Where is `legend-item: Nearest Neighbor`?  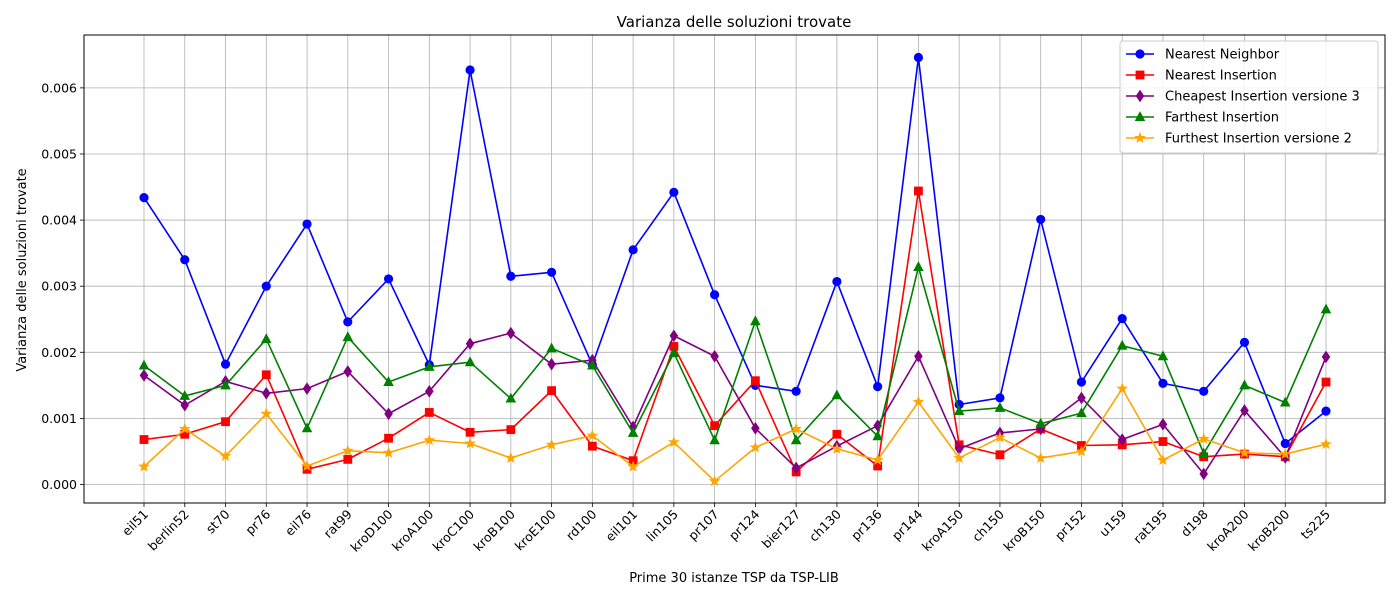 legend-item: Nearest Neighbor is located at coordinates (1203, 55).